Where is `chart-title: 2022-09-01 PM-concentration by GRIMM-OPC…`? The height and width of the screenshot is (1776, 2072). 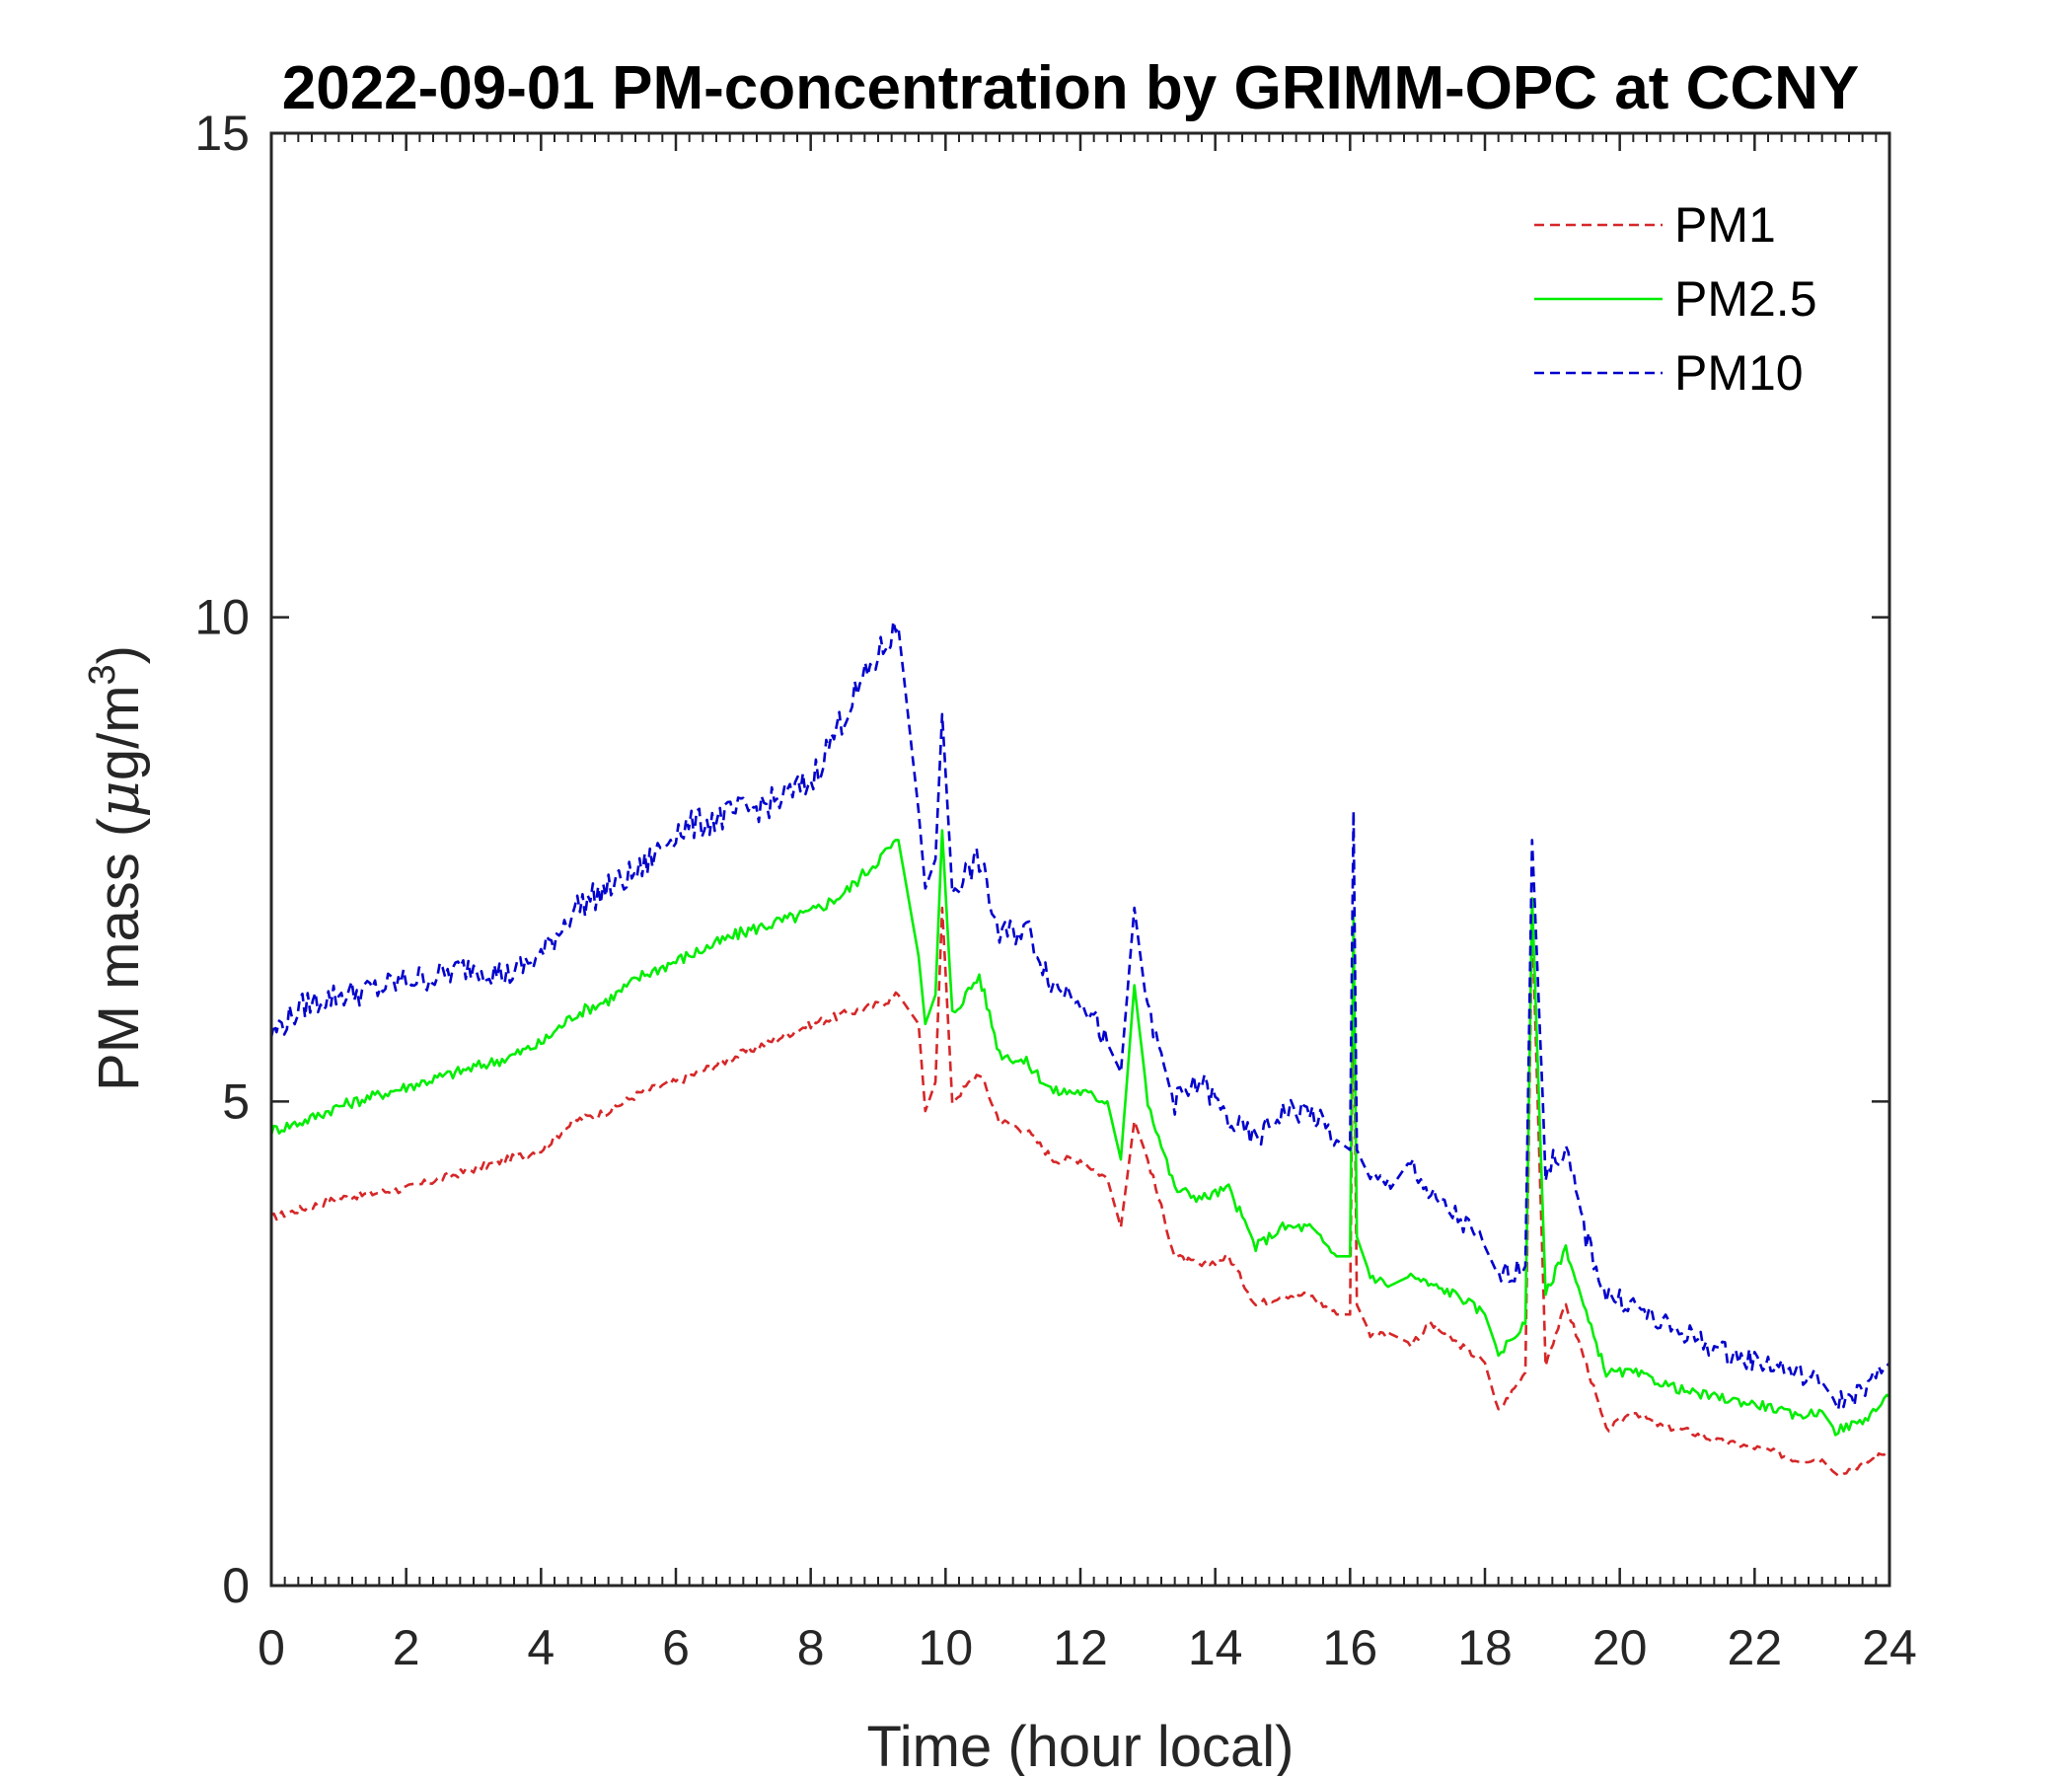 chart-title: 2022-09-01 PM-concentration by GRIMM-OPC… is located at coordinates (1071, 88).